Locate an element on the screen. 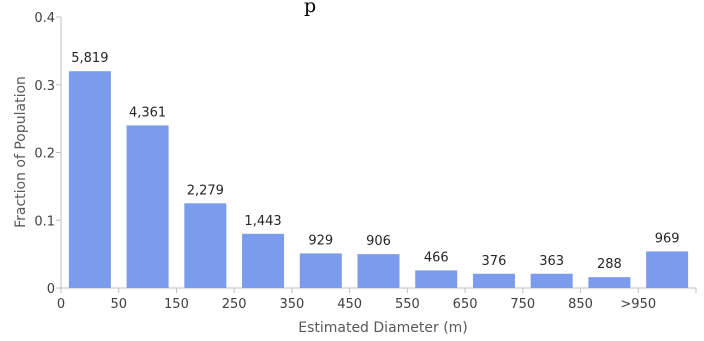  data-label: 288 is located at coordinates (609, 264).